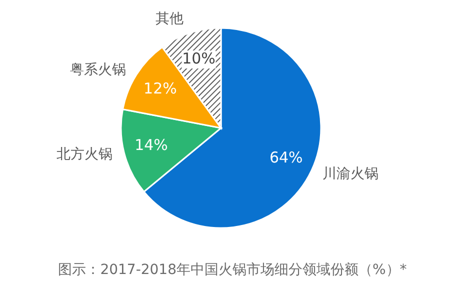 The height and width of the screenshot is (294, 465). I want to click on data-label: 14%, so click(151, 145).